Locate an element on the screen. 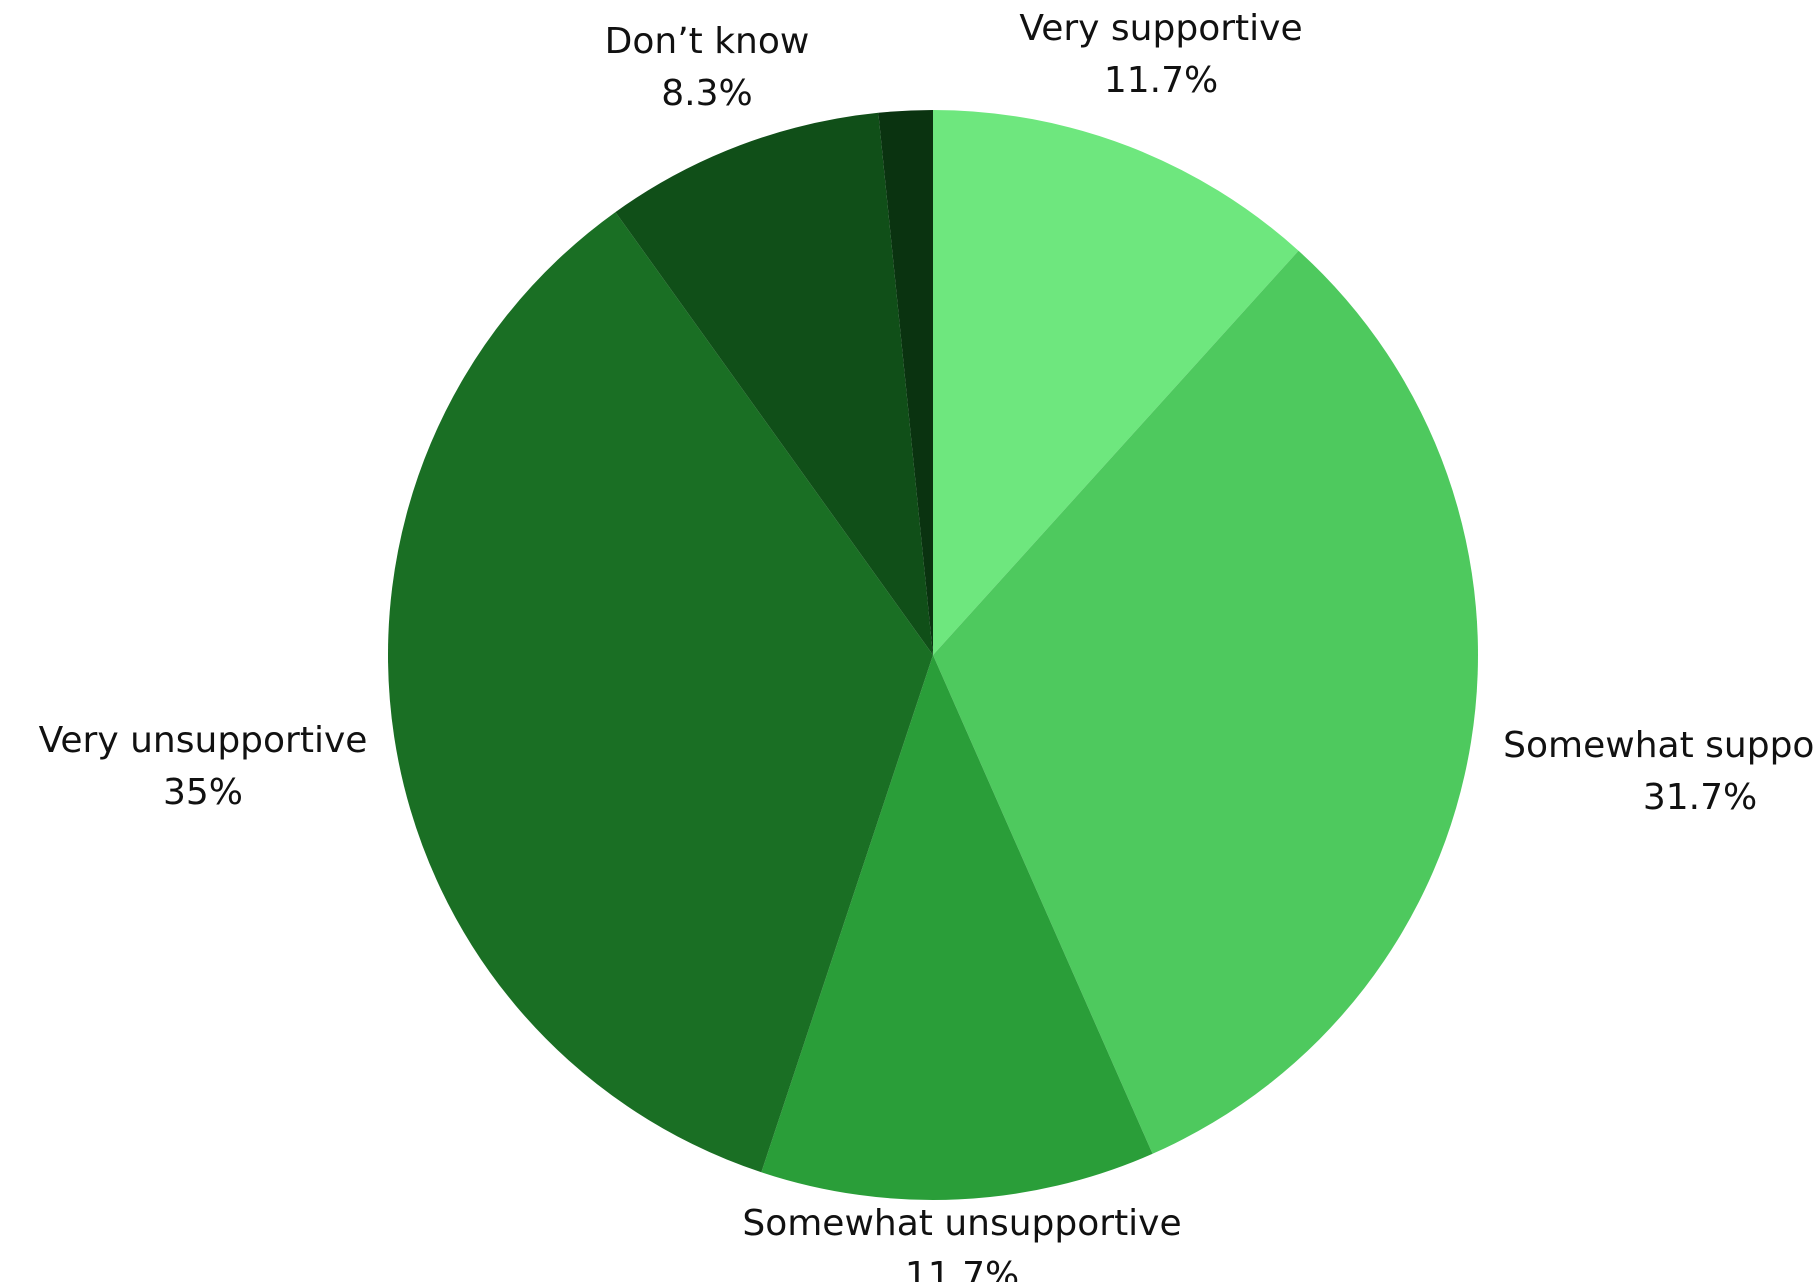 This screenshot has height=1282, width=1814. slice-label-very-supportive: Very supportive is located at coordinates (1160, 28).